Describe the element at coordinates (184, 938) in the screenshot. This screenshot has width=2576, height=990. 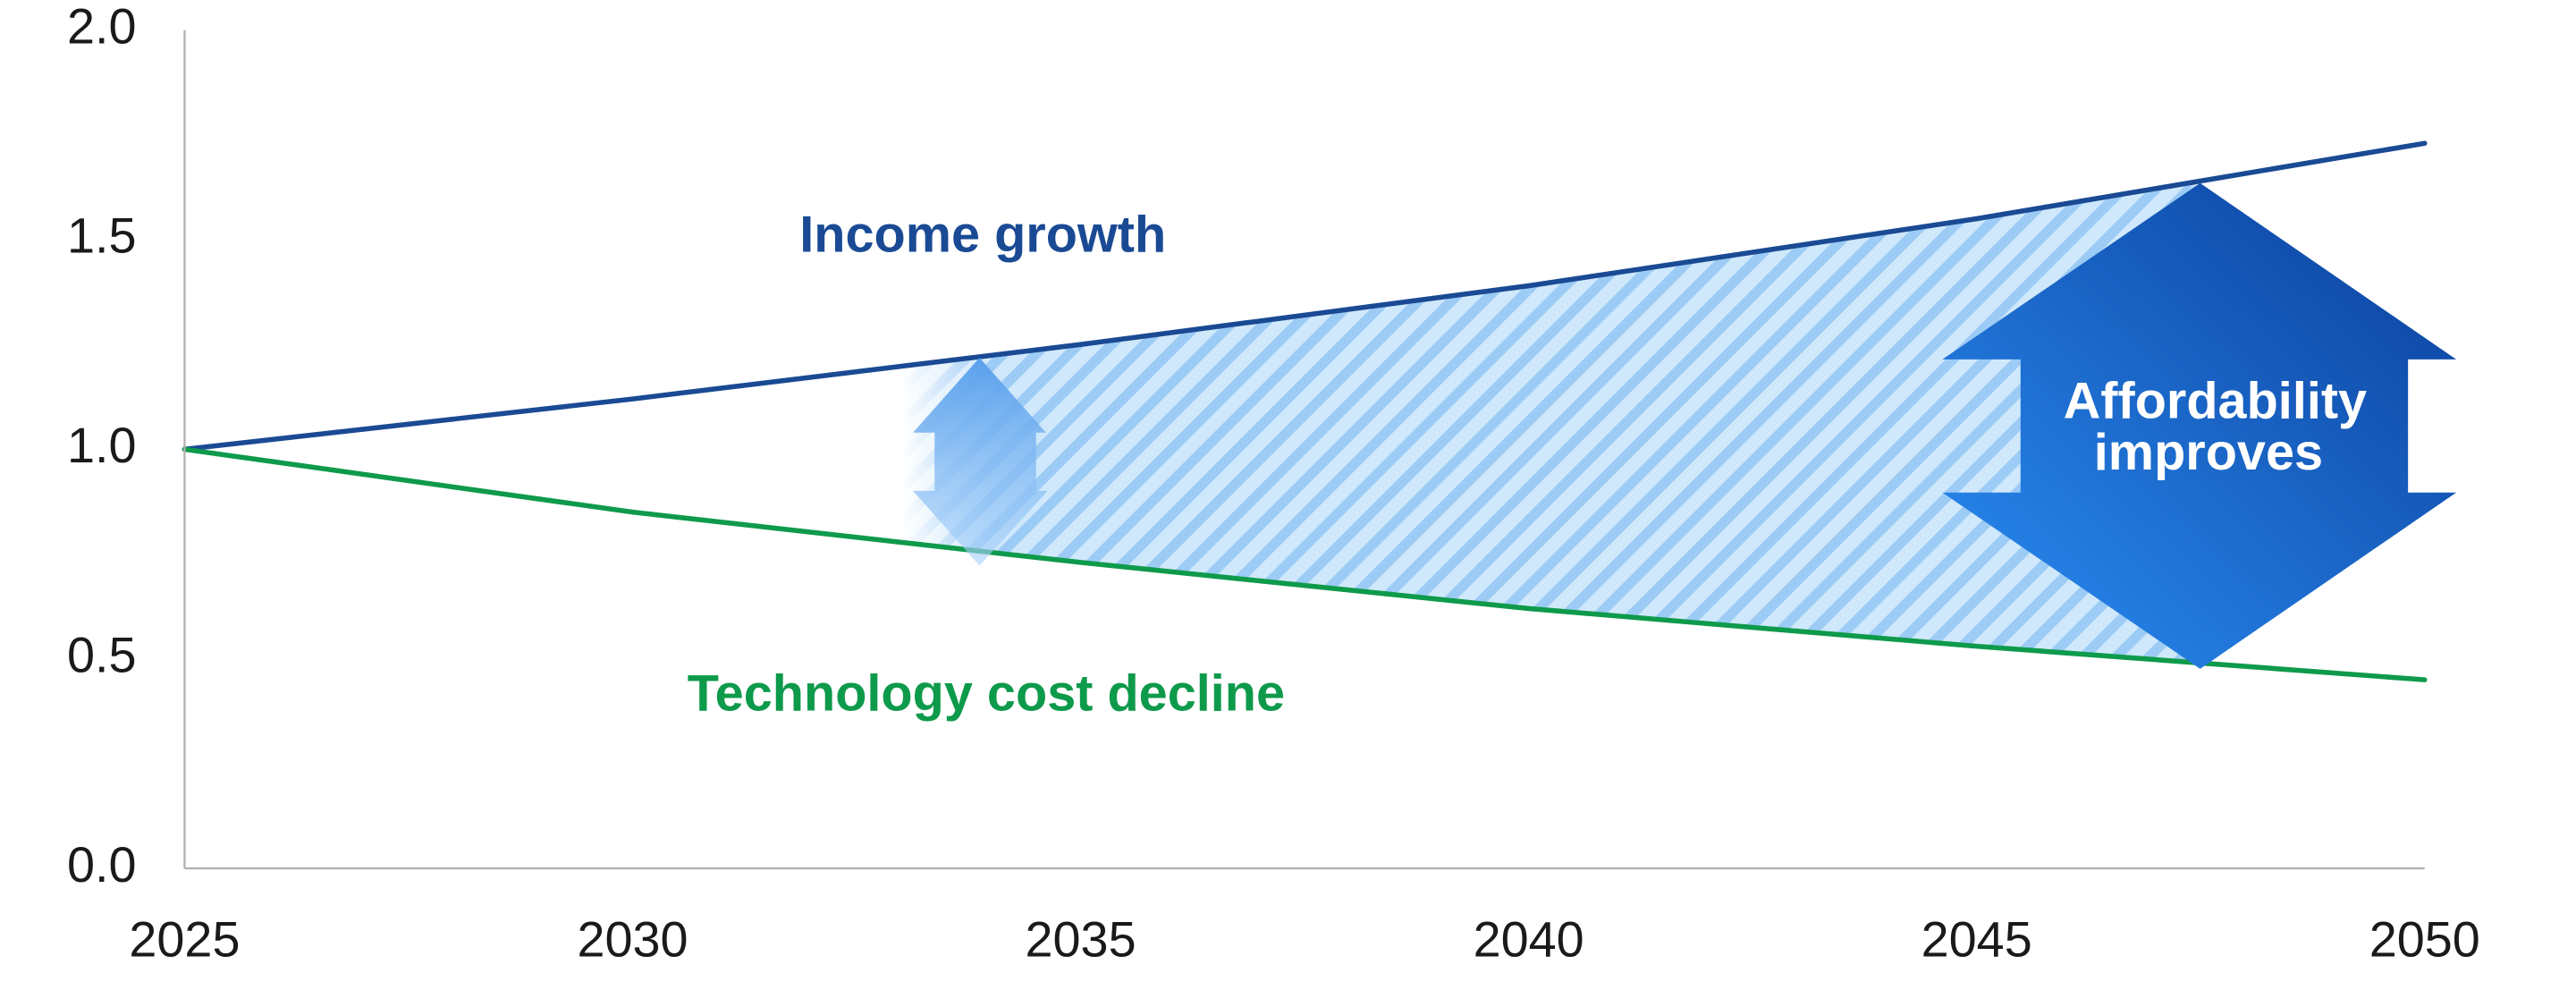
I see `x-tick-label: 2025` at that location.